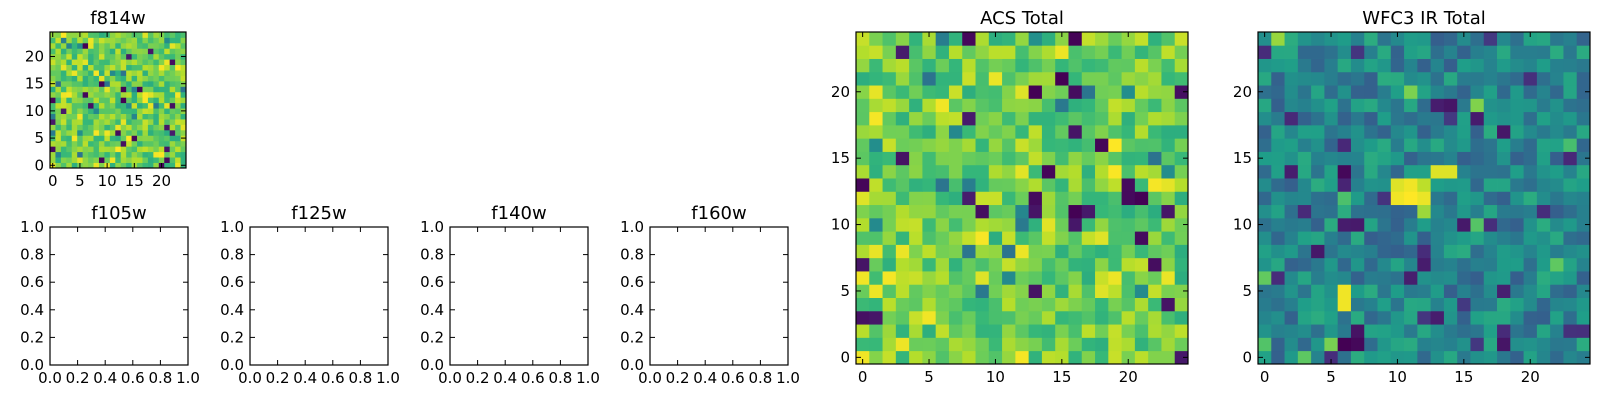  What do you see at coordinates (632, 282) in the screenshot?
I see `y-tick-label: 0.6` at bounding box center [632, 282].